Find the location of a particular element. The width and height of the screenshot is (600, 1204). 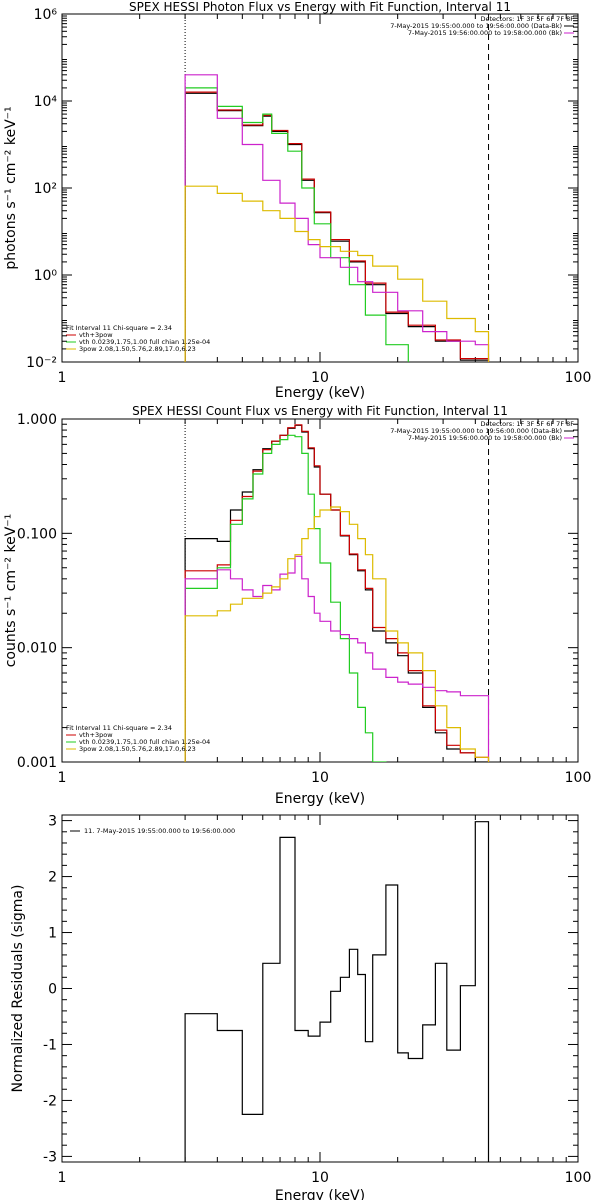

y-tick-label: 1.000 is located at coordinates (37, 420).